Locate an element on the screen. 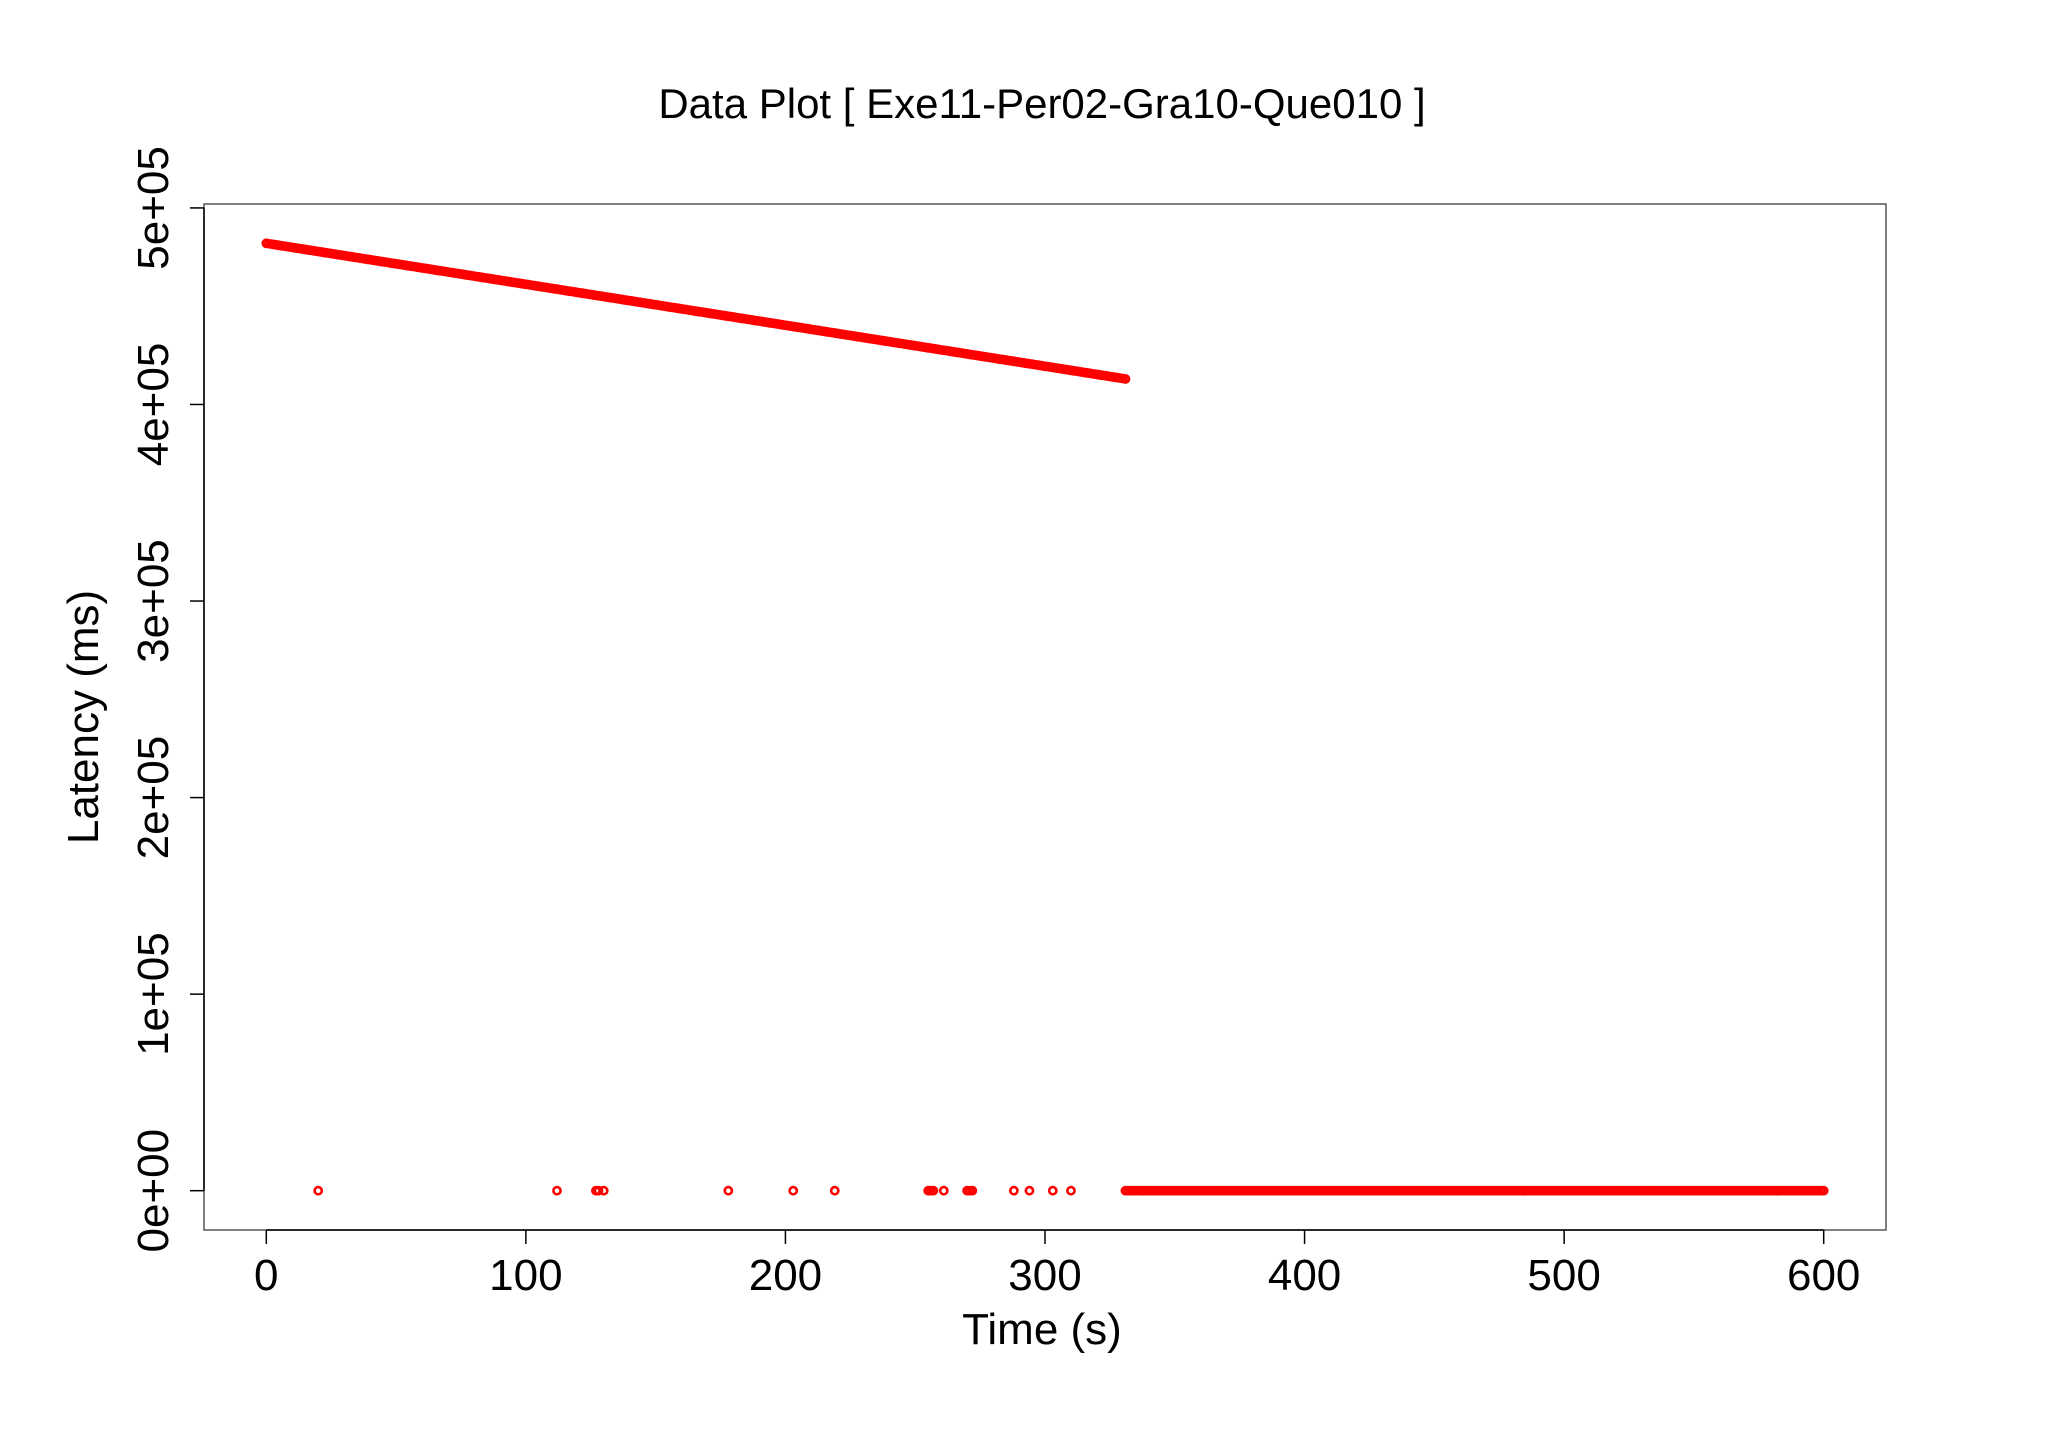 The width and height of the screenshot is (2048, 1440). y-tick-label: 2e+05 is located at coordinates (153, 798).